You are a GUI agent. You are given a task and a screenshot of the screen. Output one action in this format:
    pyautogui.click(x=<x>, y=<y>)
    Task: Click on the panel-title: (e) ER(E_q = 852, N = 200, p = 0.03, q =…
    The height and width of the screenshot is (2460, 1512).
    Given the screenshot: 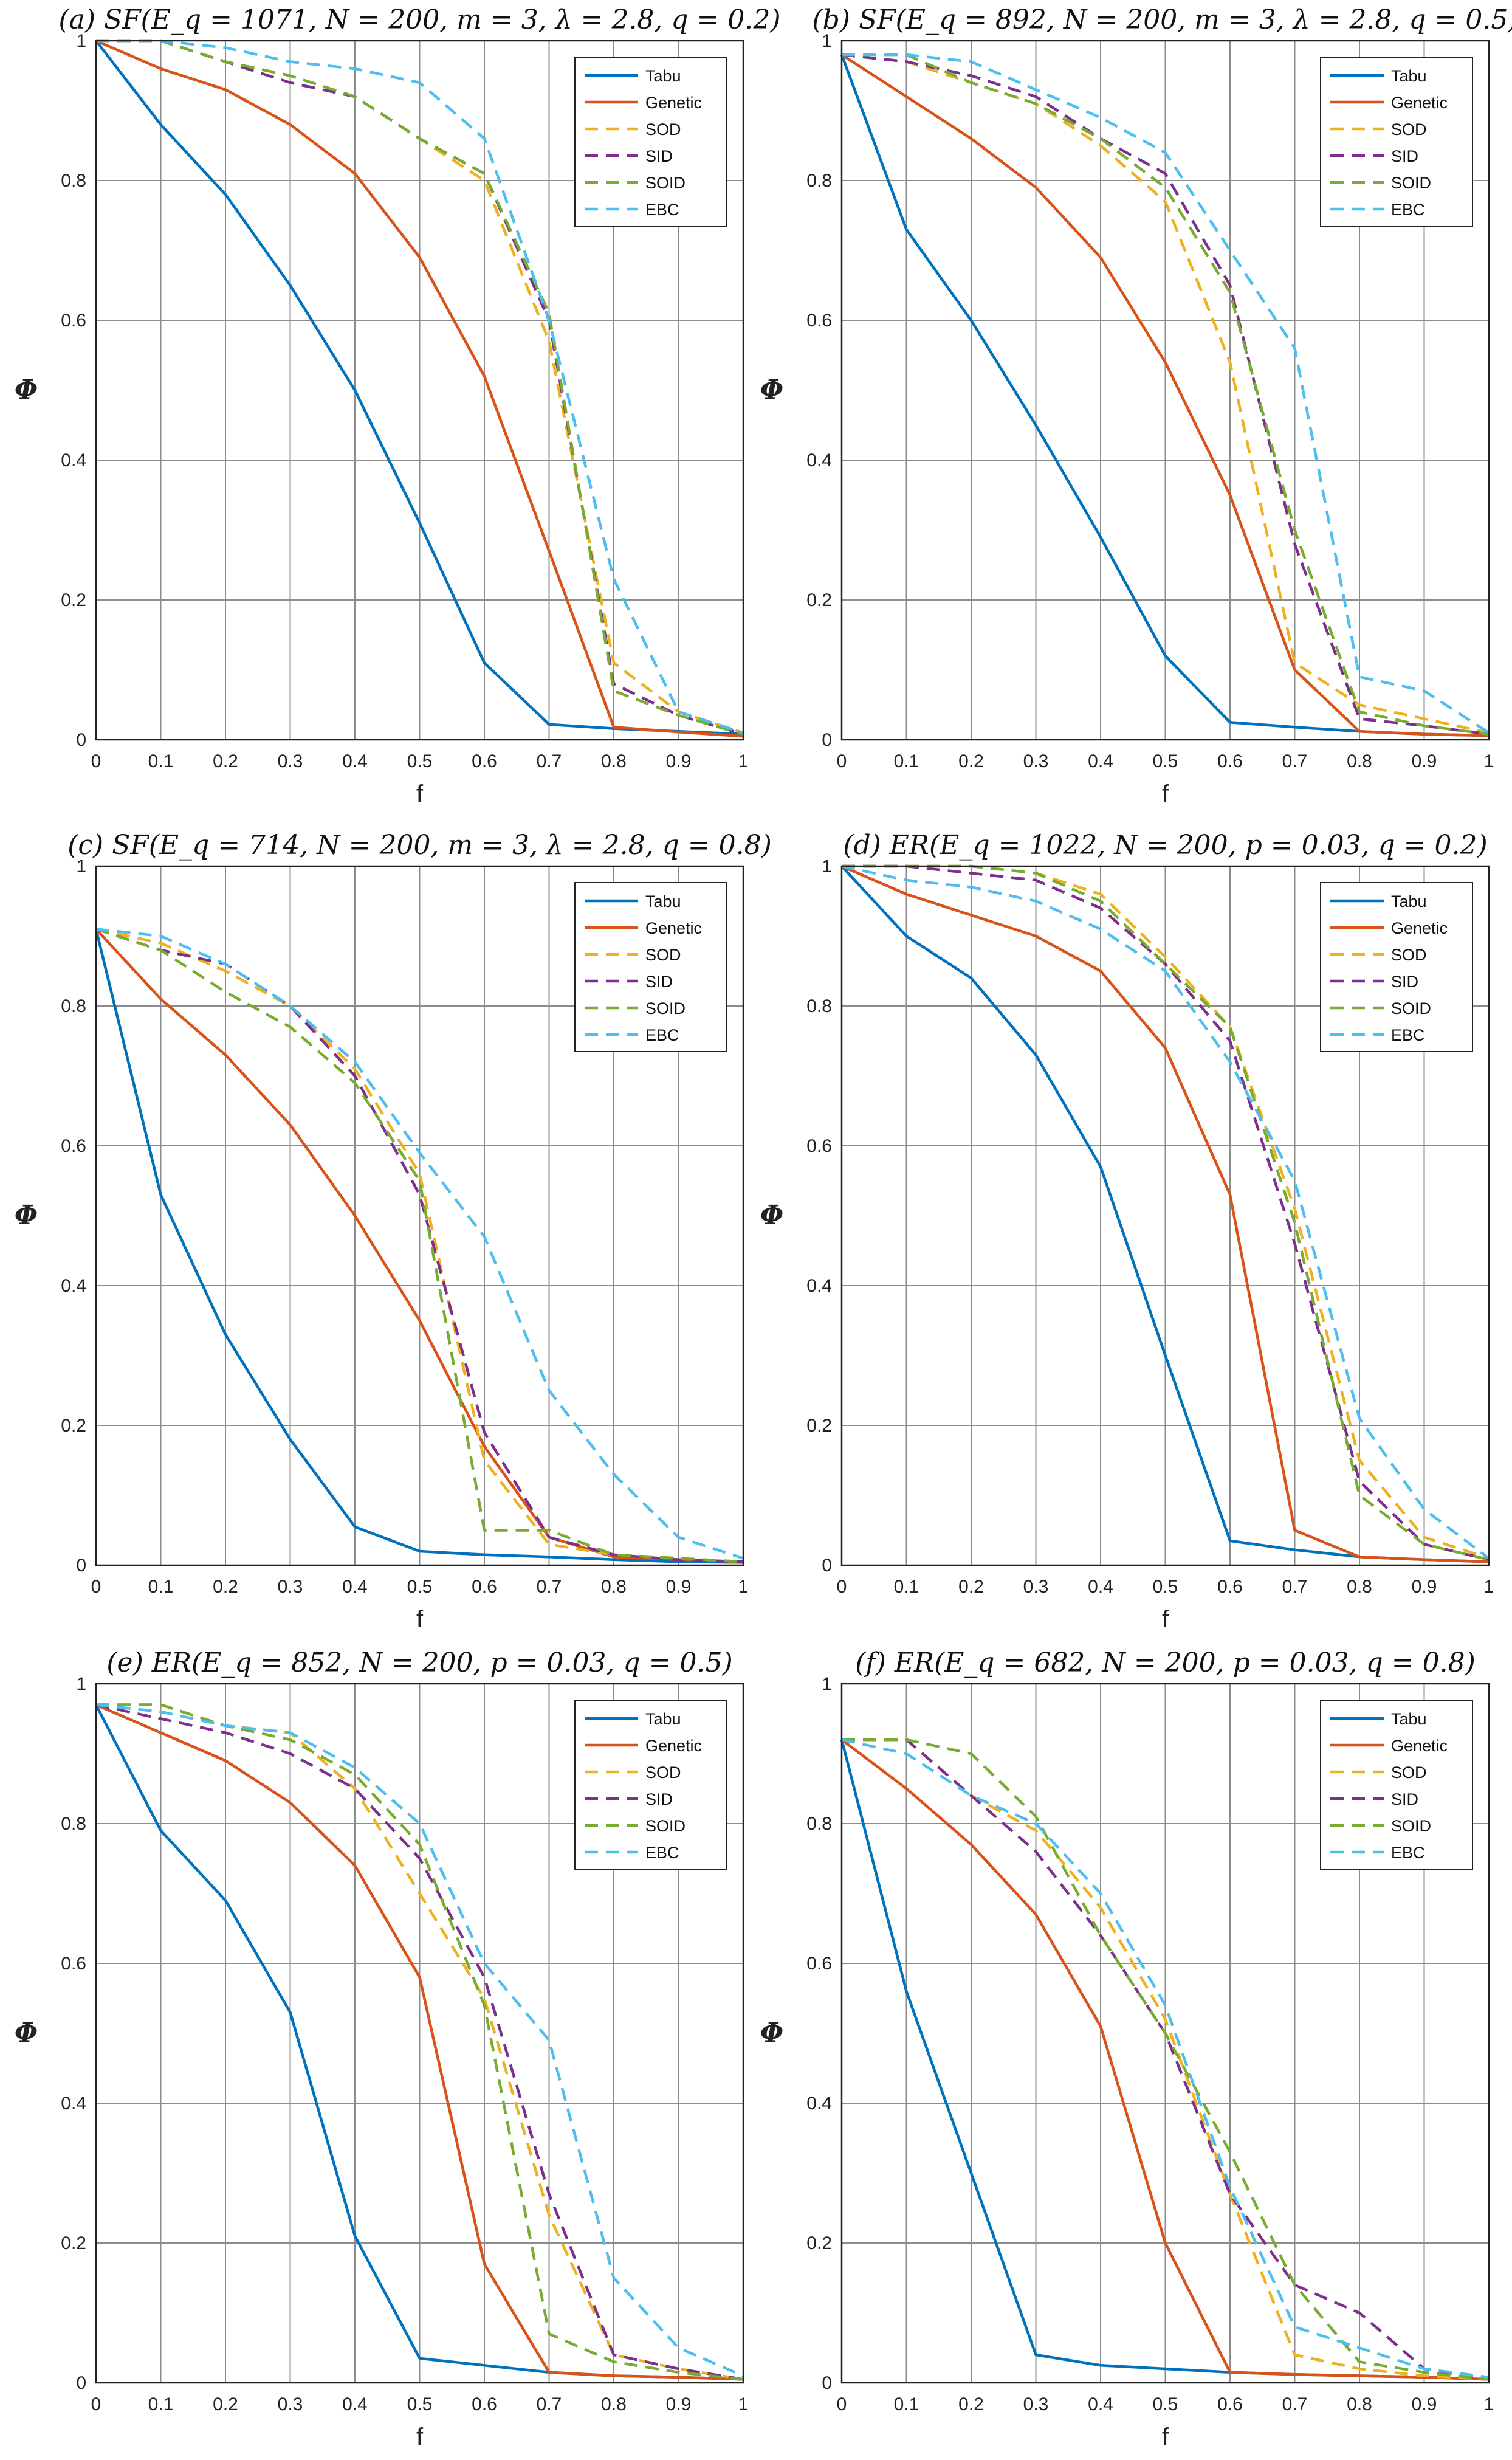 What is the action you would take?
    pyautogui.click(x=419, y=1662)
    